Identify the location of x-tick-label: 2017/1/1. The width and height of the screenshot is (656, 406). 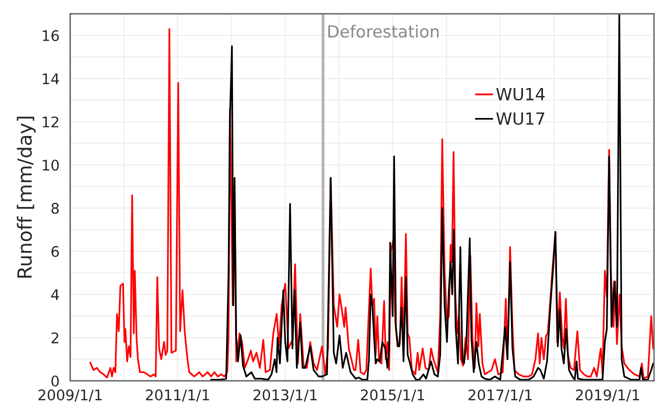
(500, 395).